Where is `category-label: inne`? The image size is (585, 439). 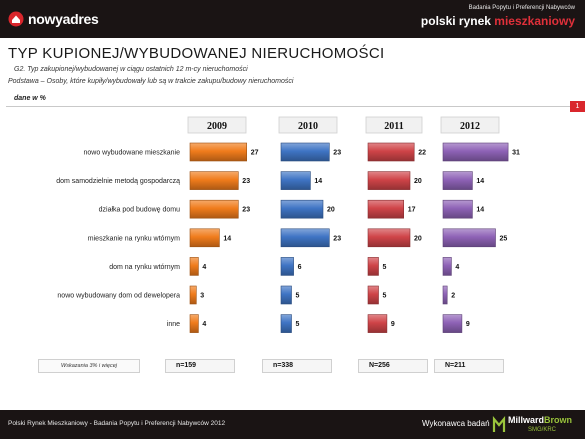
category-label: inne is located at coordinates (173, 324).